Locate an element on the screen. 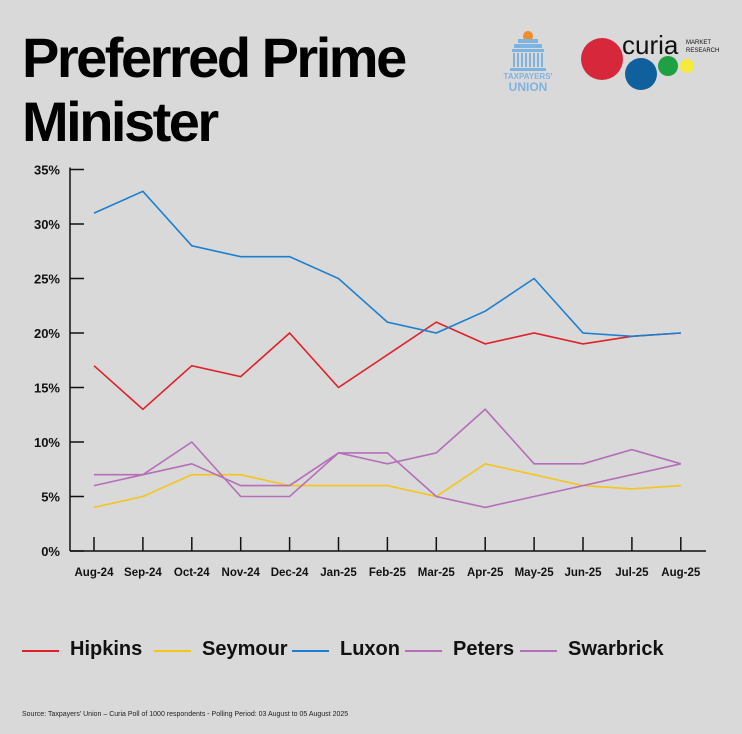 The image size is (742, 734). taxpayers-union-line2: UNION is located at coordinates (528, 87).